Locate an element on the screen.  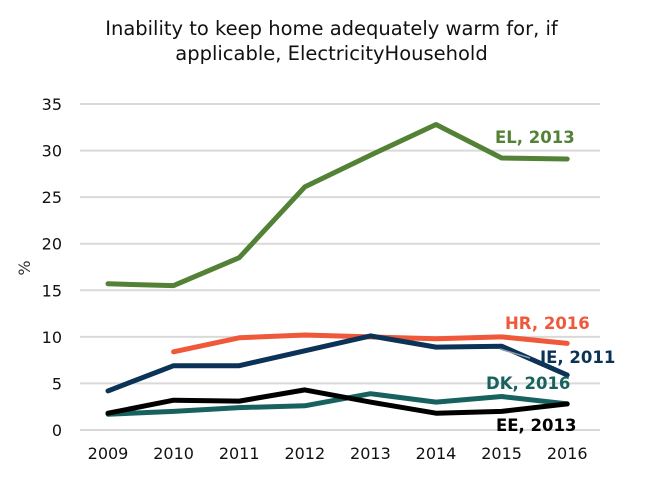
x-tick-label: 2014 is located at coordinates (436, 453).